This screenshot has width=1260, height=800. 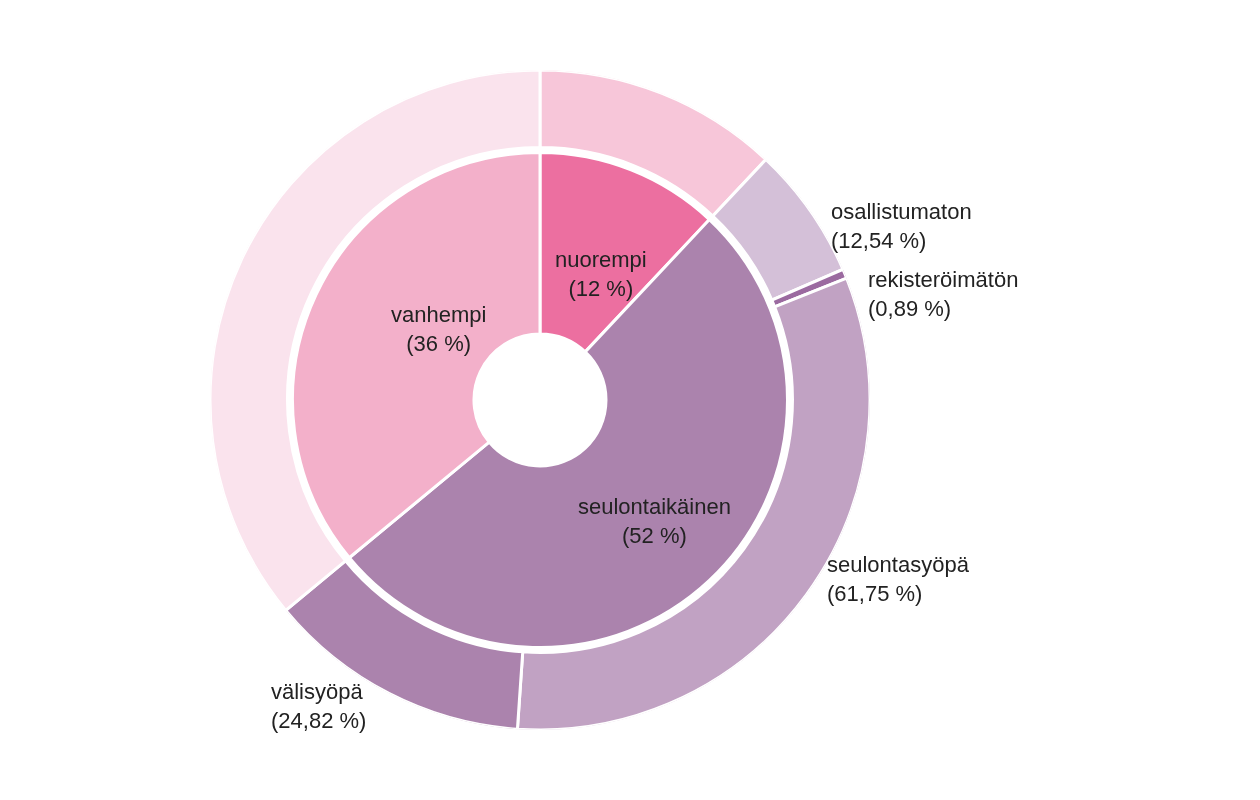 I want to click on data-label: (12 %), so click(x=601, y=288).